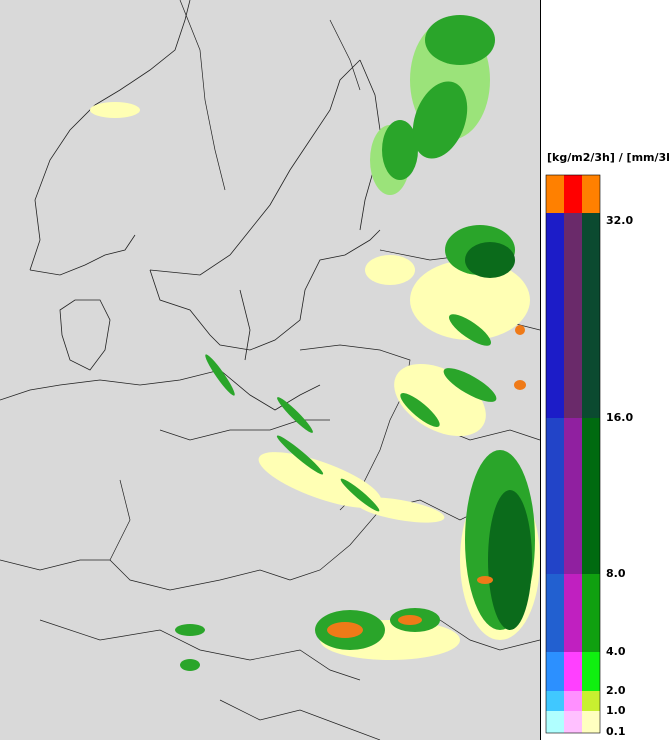 The width and height of the screenshot is (669, 740). What do you see at coordinates (616, 651) in the screenshot?
I see `legend-label: 4.0` at bounding box center [616, 651].